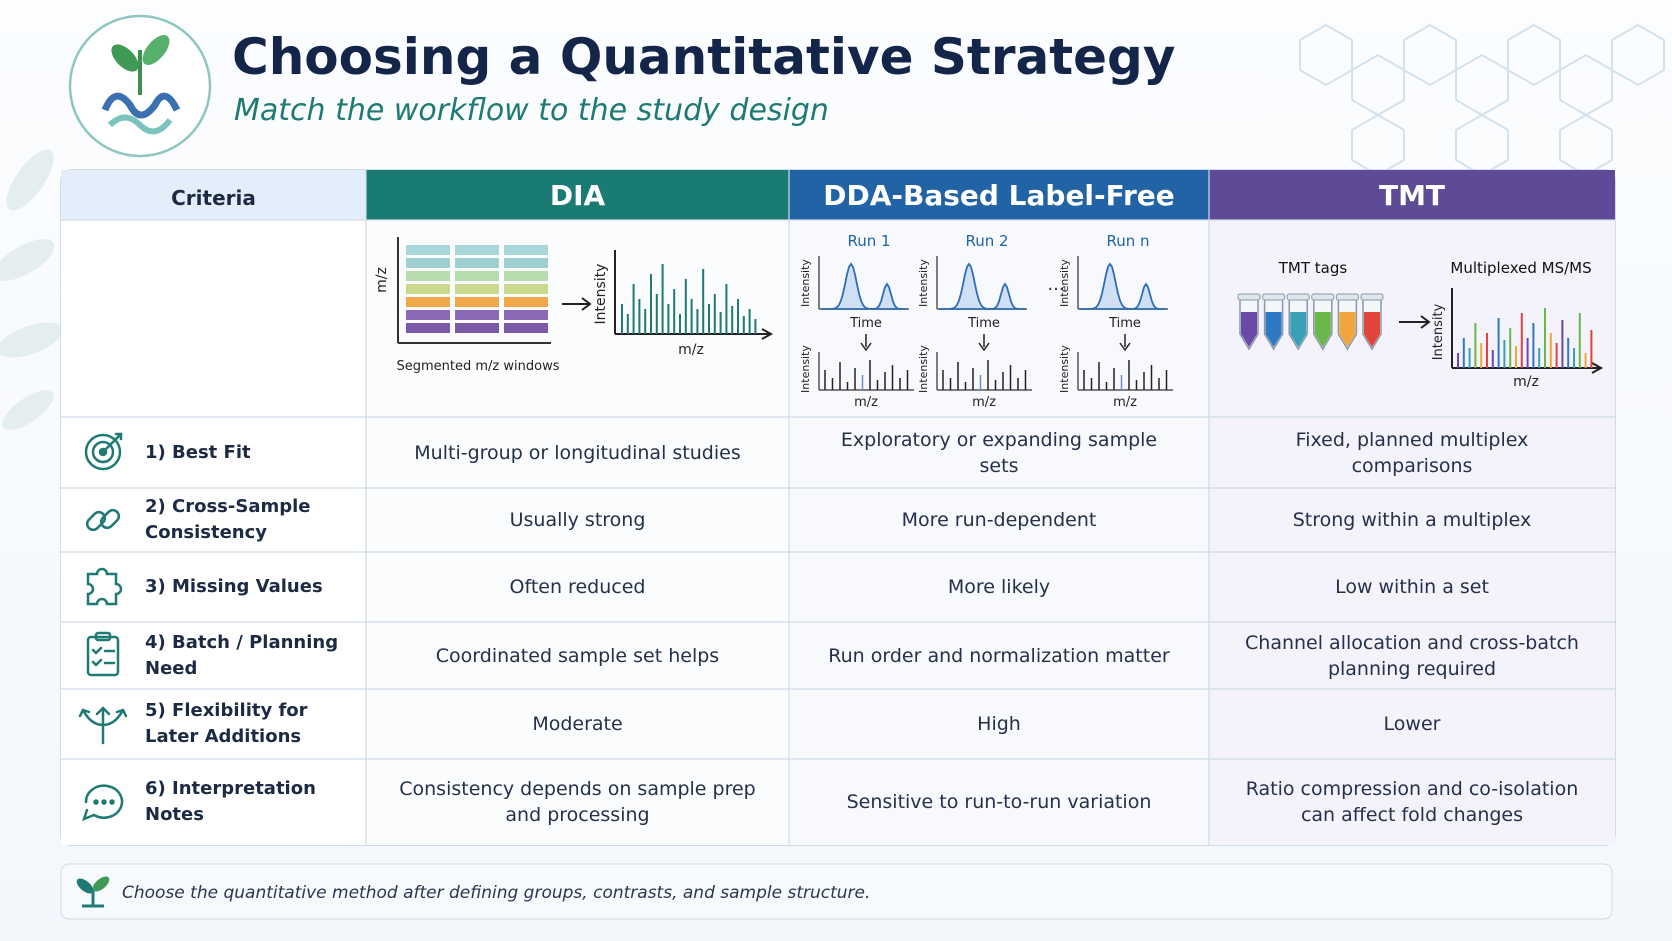  What do you see at coordinates (93, 892) in the screenshot?
I see `footer-icon` at bounding box center [93, 892].